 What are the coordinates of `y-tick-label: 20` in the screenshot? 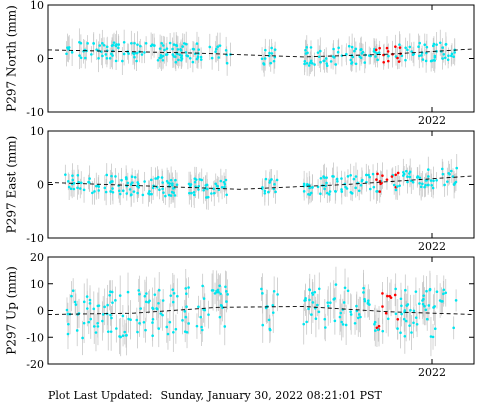 It's located at (37, 257).